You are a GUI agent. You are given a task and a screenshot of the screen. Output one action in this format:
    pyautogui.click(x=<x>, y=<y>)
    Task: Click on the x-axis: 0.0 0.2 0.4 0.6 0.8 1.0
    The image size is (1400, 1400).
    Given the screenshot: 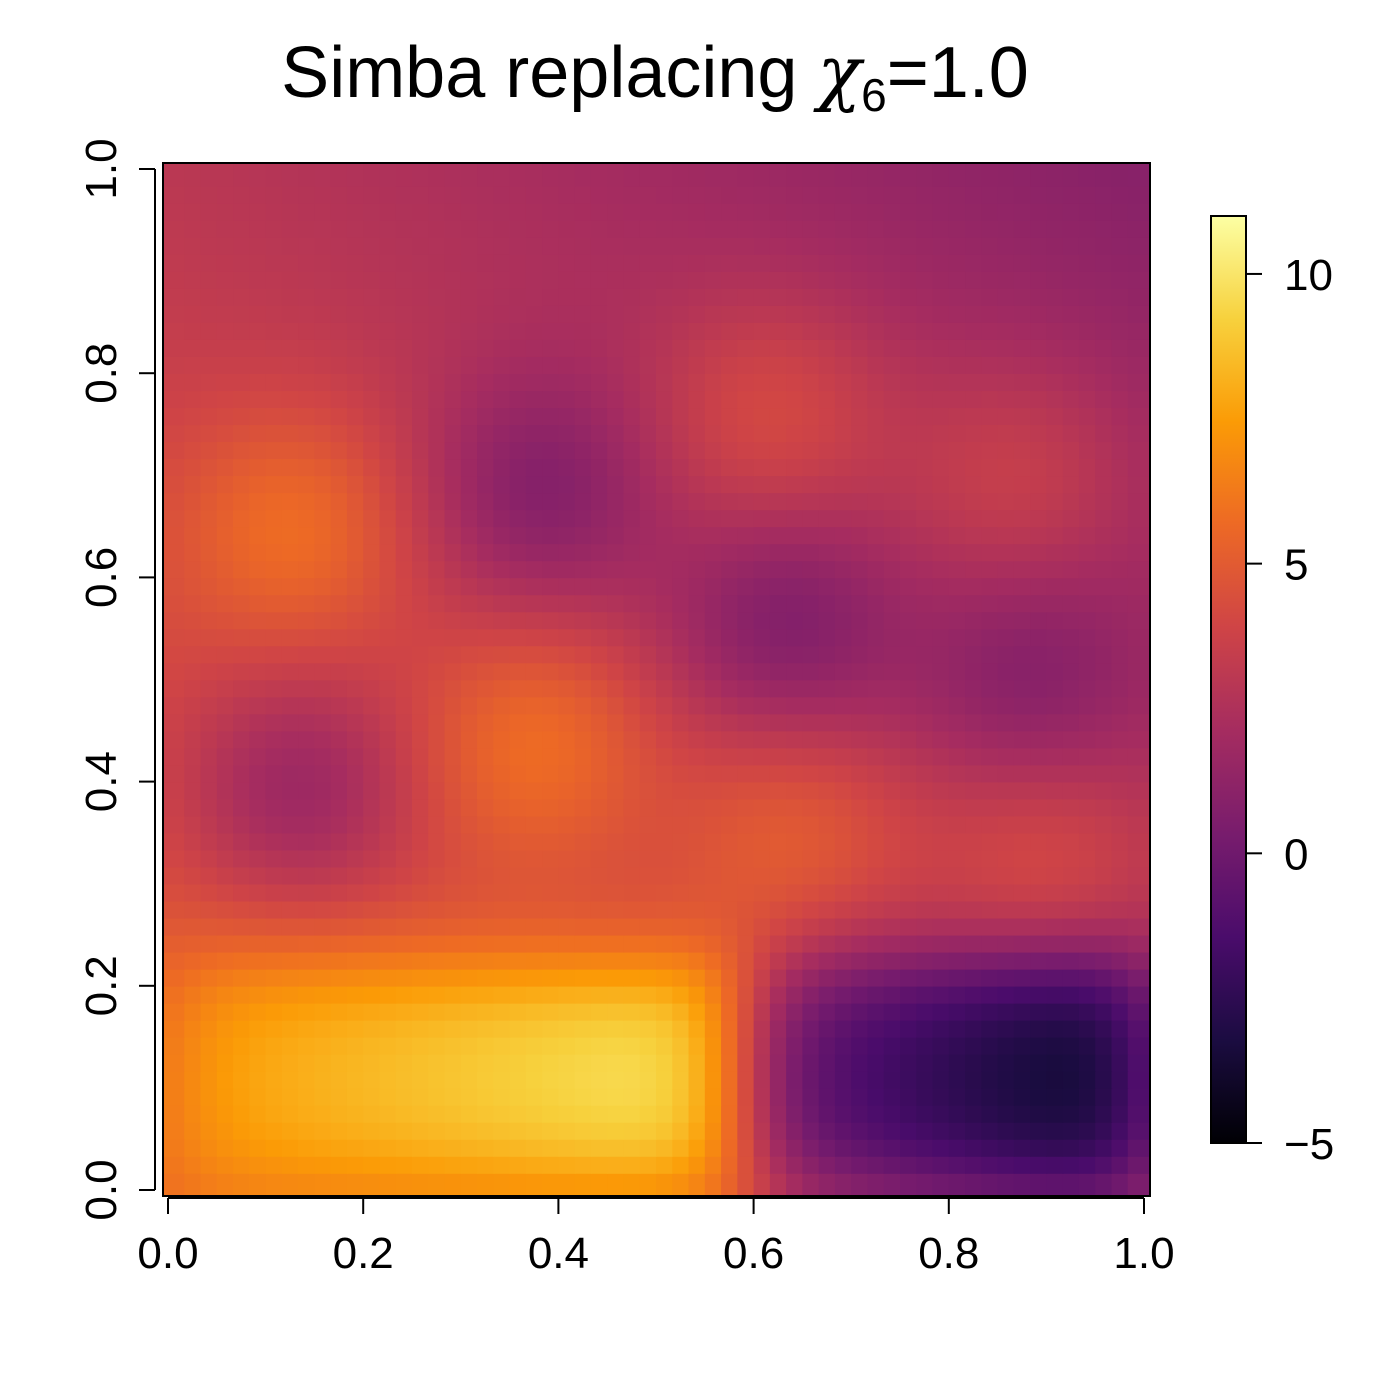 What is the action you would take?
    pyautogui.click(x=656, y=1237)
    